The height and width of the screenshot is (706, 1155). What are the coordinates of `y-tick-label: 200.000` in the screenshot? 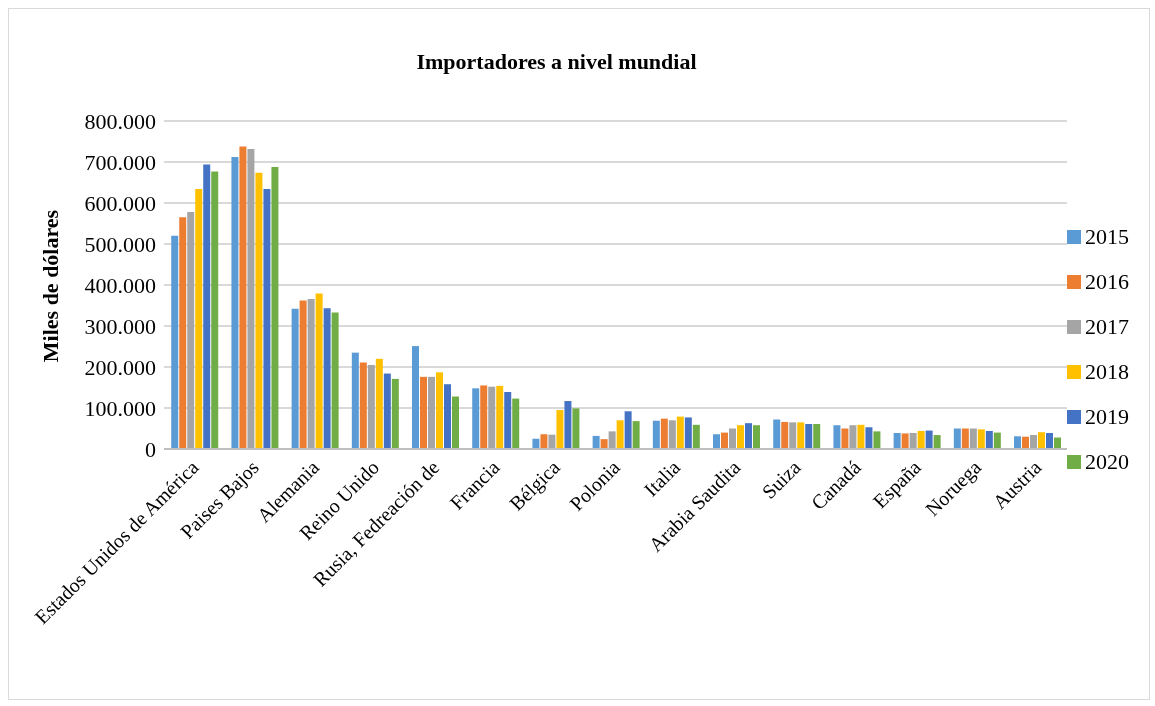 It's located at (120, 367).